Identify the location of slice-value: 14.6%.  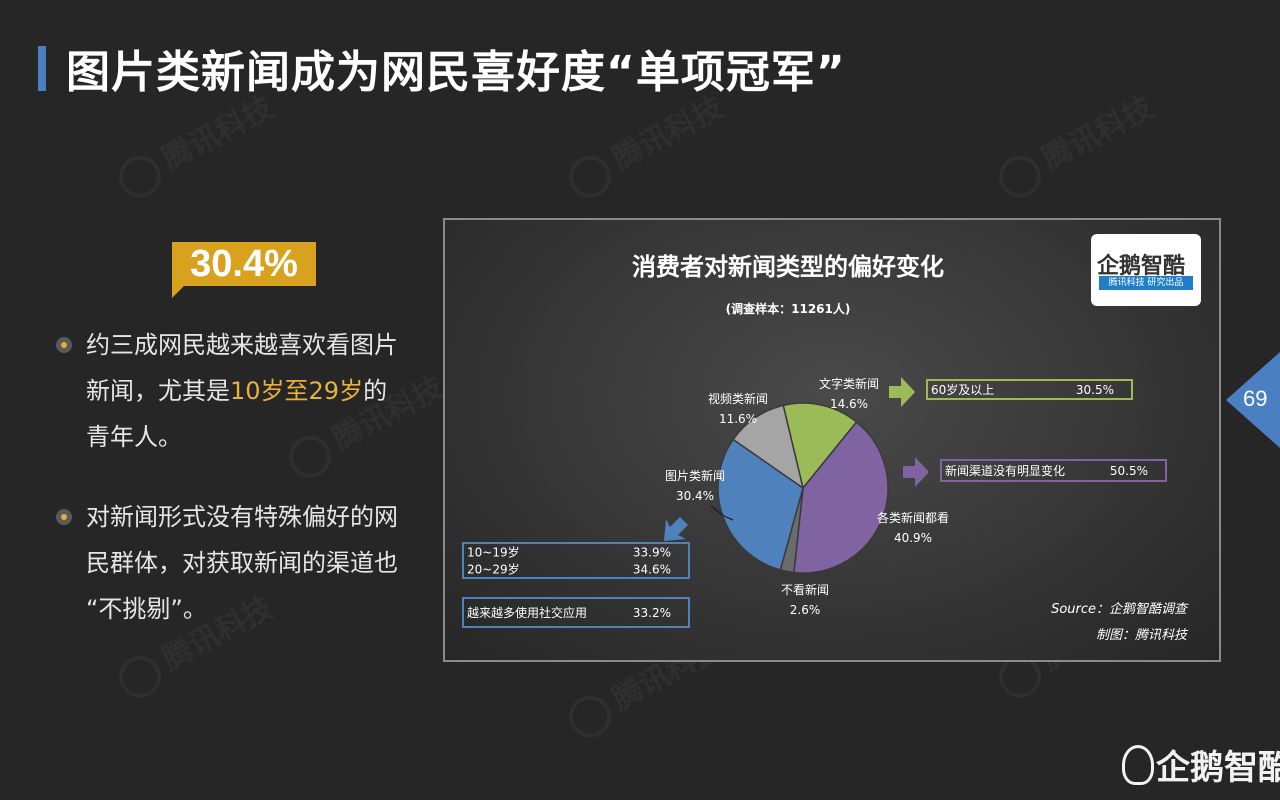
(849, 404).